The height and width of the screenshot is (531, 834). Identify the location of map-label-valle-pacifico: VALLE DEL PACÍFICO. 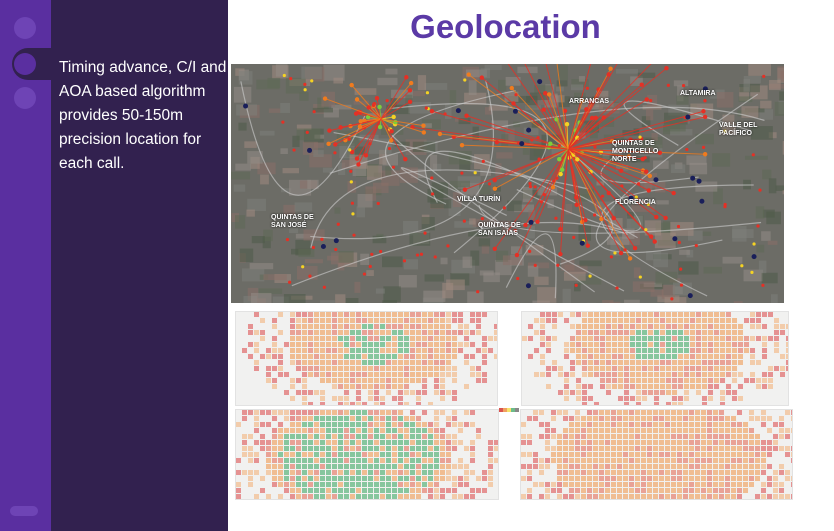
(738, 129).